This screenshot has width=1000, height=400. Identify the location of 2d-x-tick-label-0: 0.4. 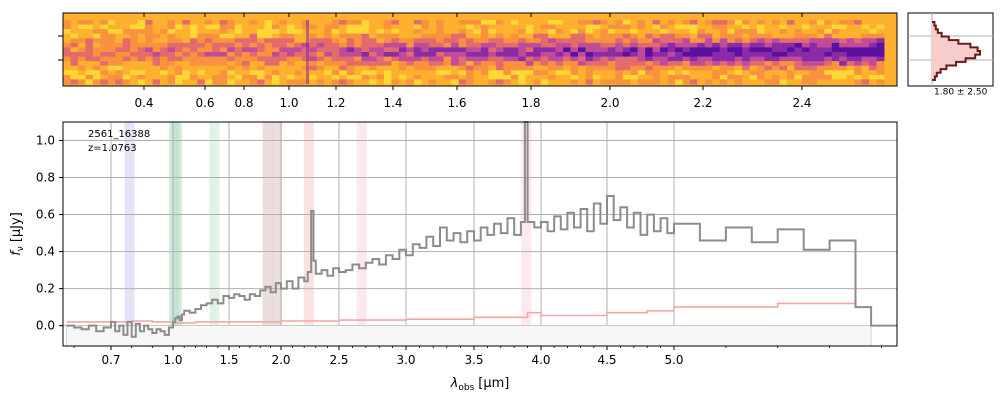
(143, 103).